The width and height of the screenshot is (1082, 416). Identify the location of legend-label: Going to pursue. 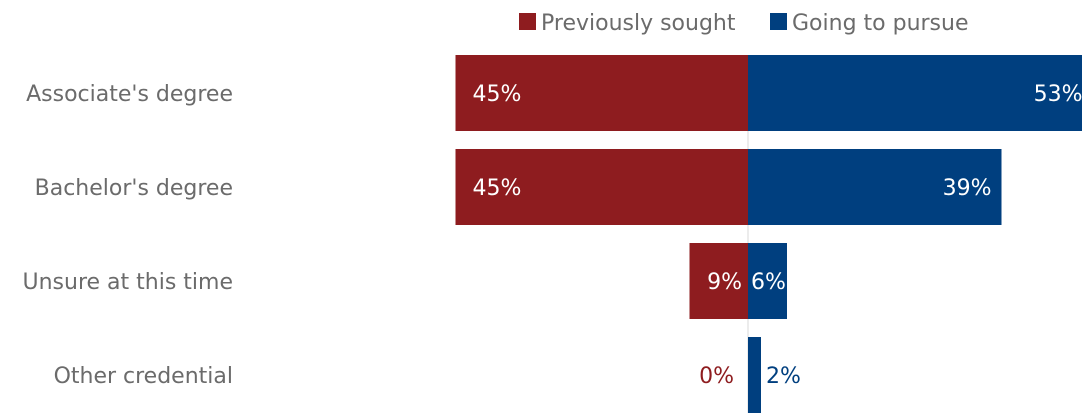
(880, 23).